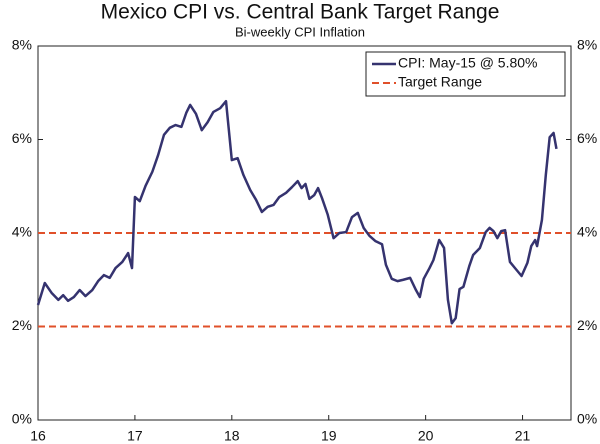 The height and width of the screenshot is (444, 600). What do you see at coordinates (587, 45) in the screenshot?
I see `y2-tick-label: 8%` at bounding box center [587, 45].